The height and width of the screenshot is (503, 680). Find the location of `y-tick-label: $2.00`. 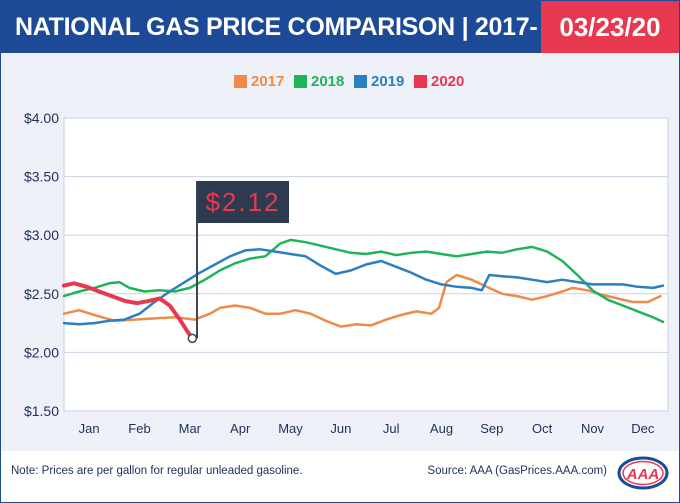

y-tick-label: $2.00 is located at coordinates (41, 352).